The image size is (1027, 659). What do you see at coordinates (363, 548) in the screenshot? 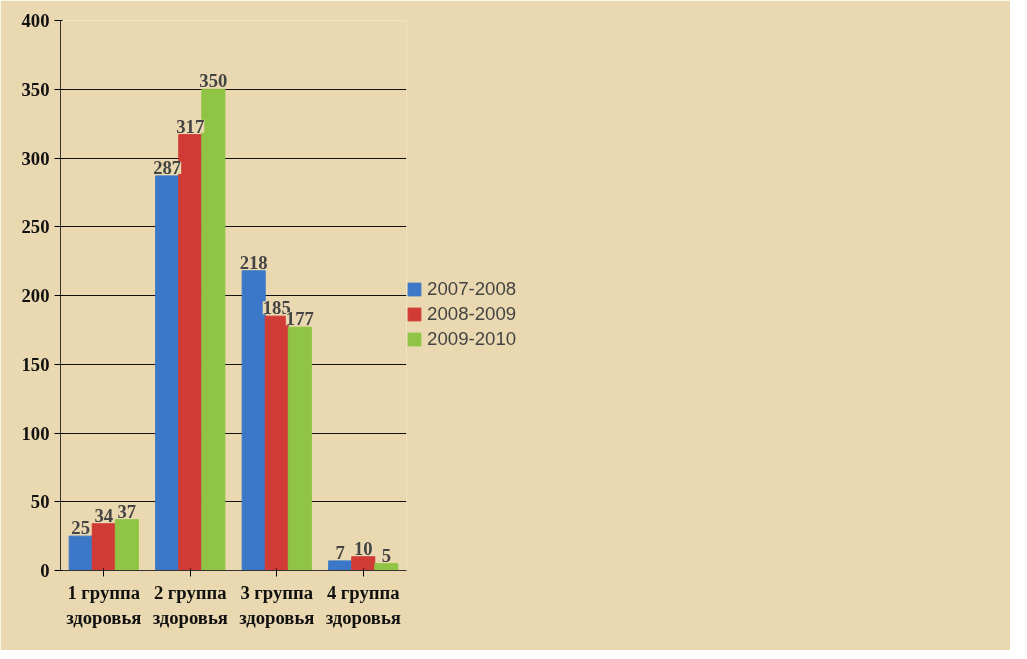
I see `data-label: 10` at bounding box center [363, 548].